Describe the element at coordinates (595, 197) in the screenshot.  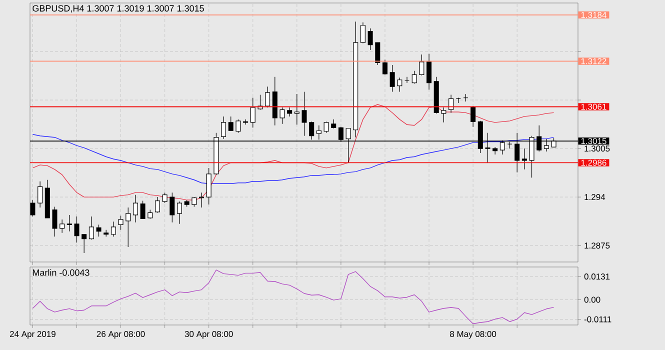
I see `y-tick-label: 1.294` at that location.